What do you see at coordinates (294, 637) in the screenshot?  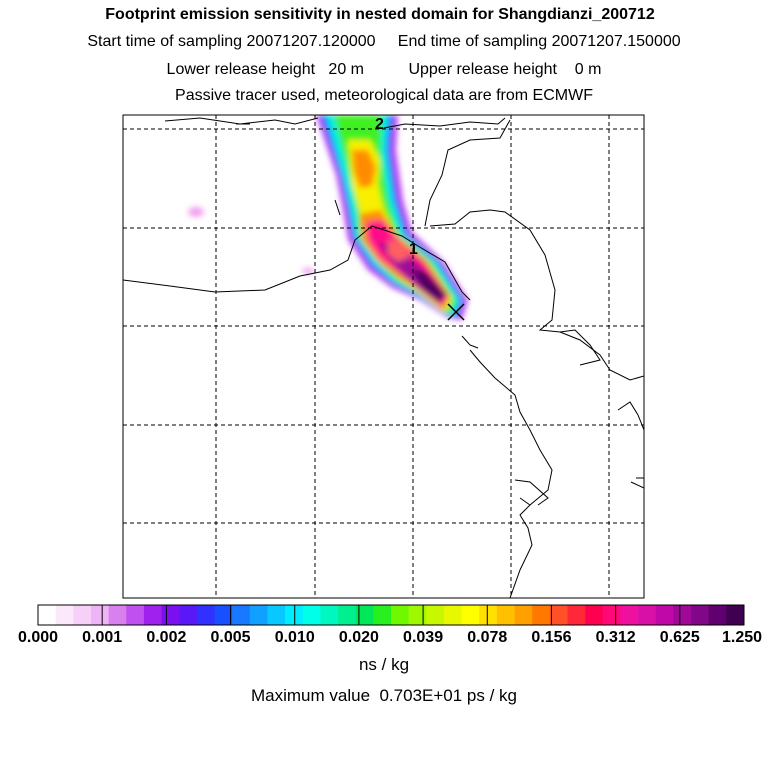 I see `colorbar-tick-label: 0.010` at bounding box center [294, 637].